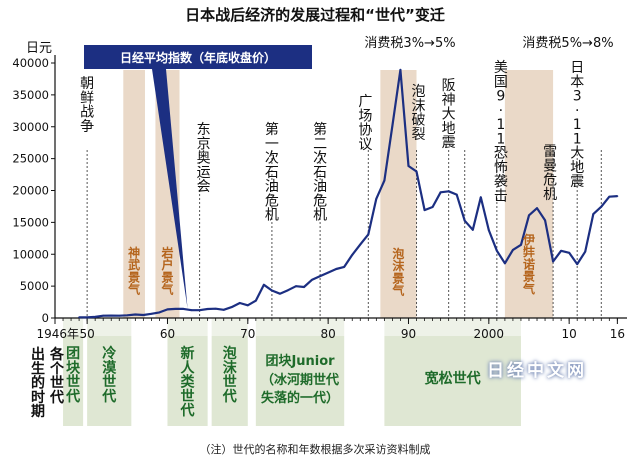  What do you see at coordinates (272, 172) in the screenshot?
I see `event-label-2: 第一次石油危机` at bounding box center [272, 172].